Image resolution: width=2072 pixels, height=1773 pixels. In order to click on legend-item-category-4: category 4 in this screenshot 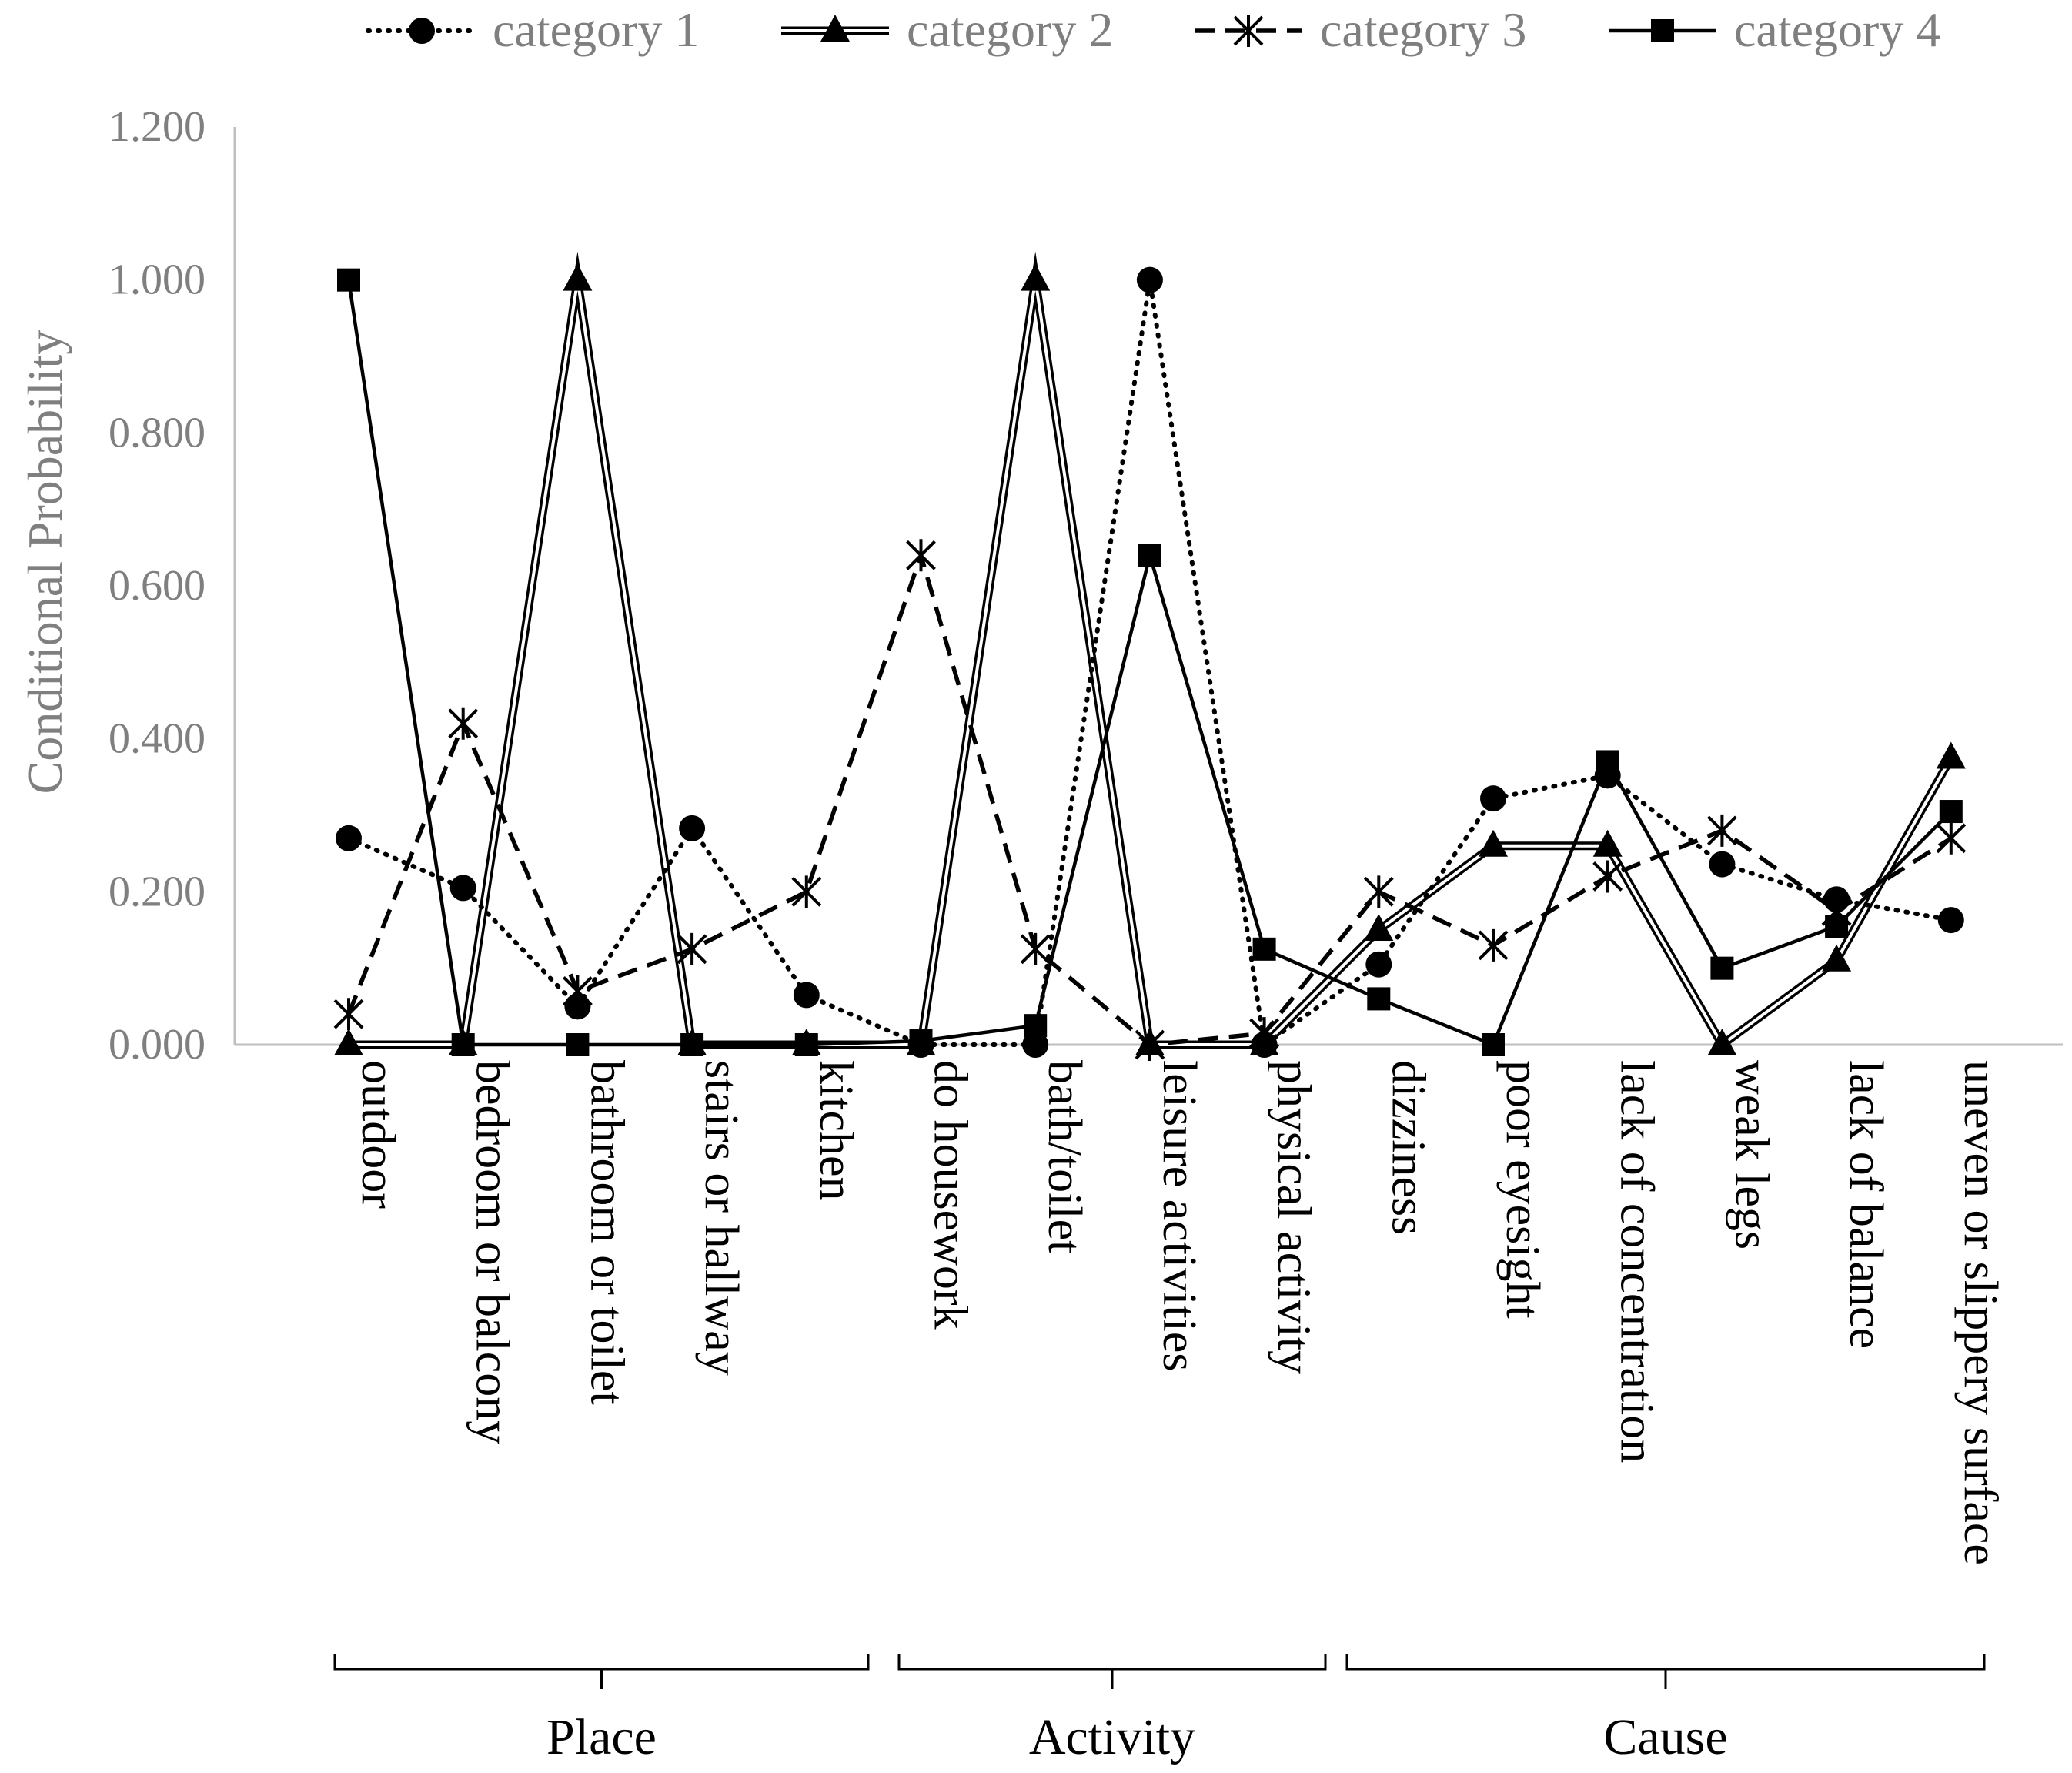, I will do `click(1774, 29)`.